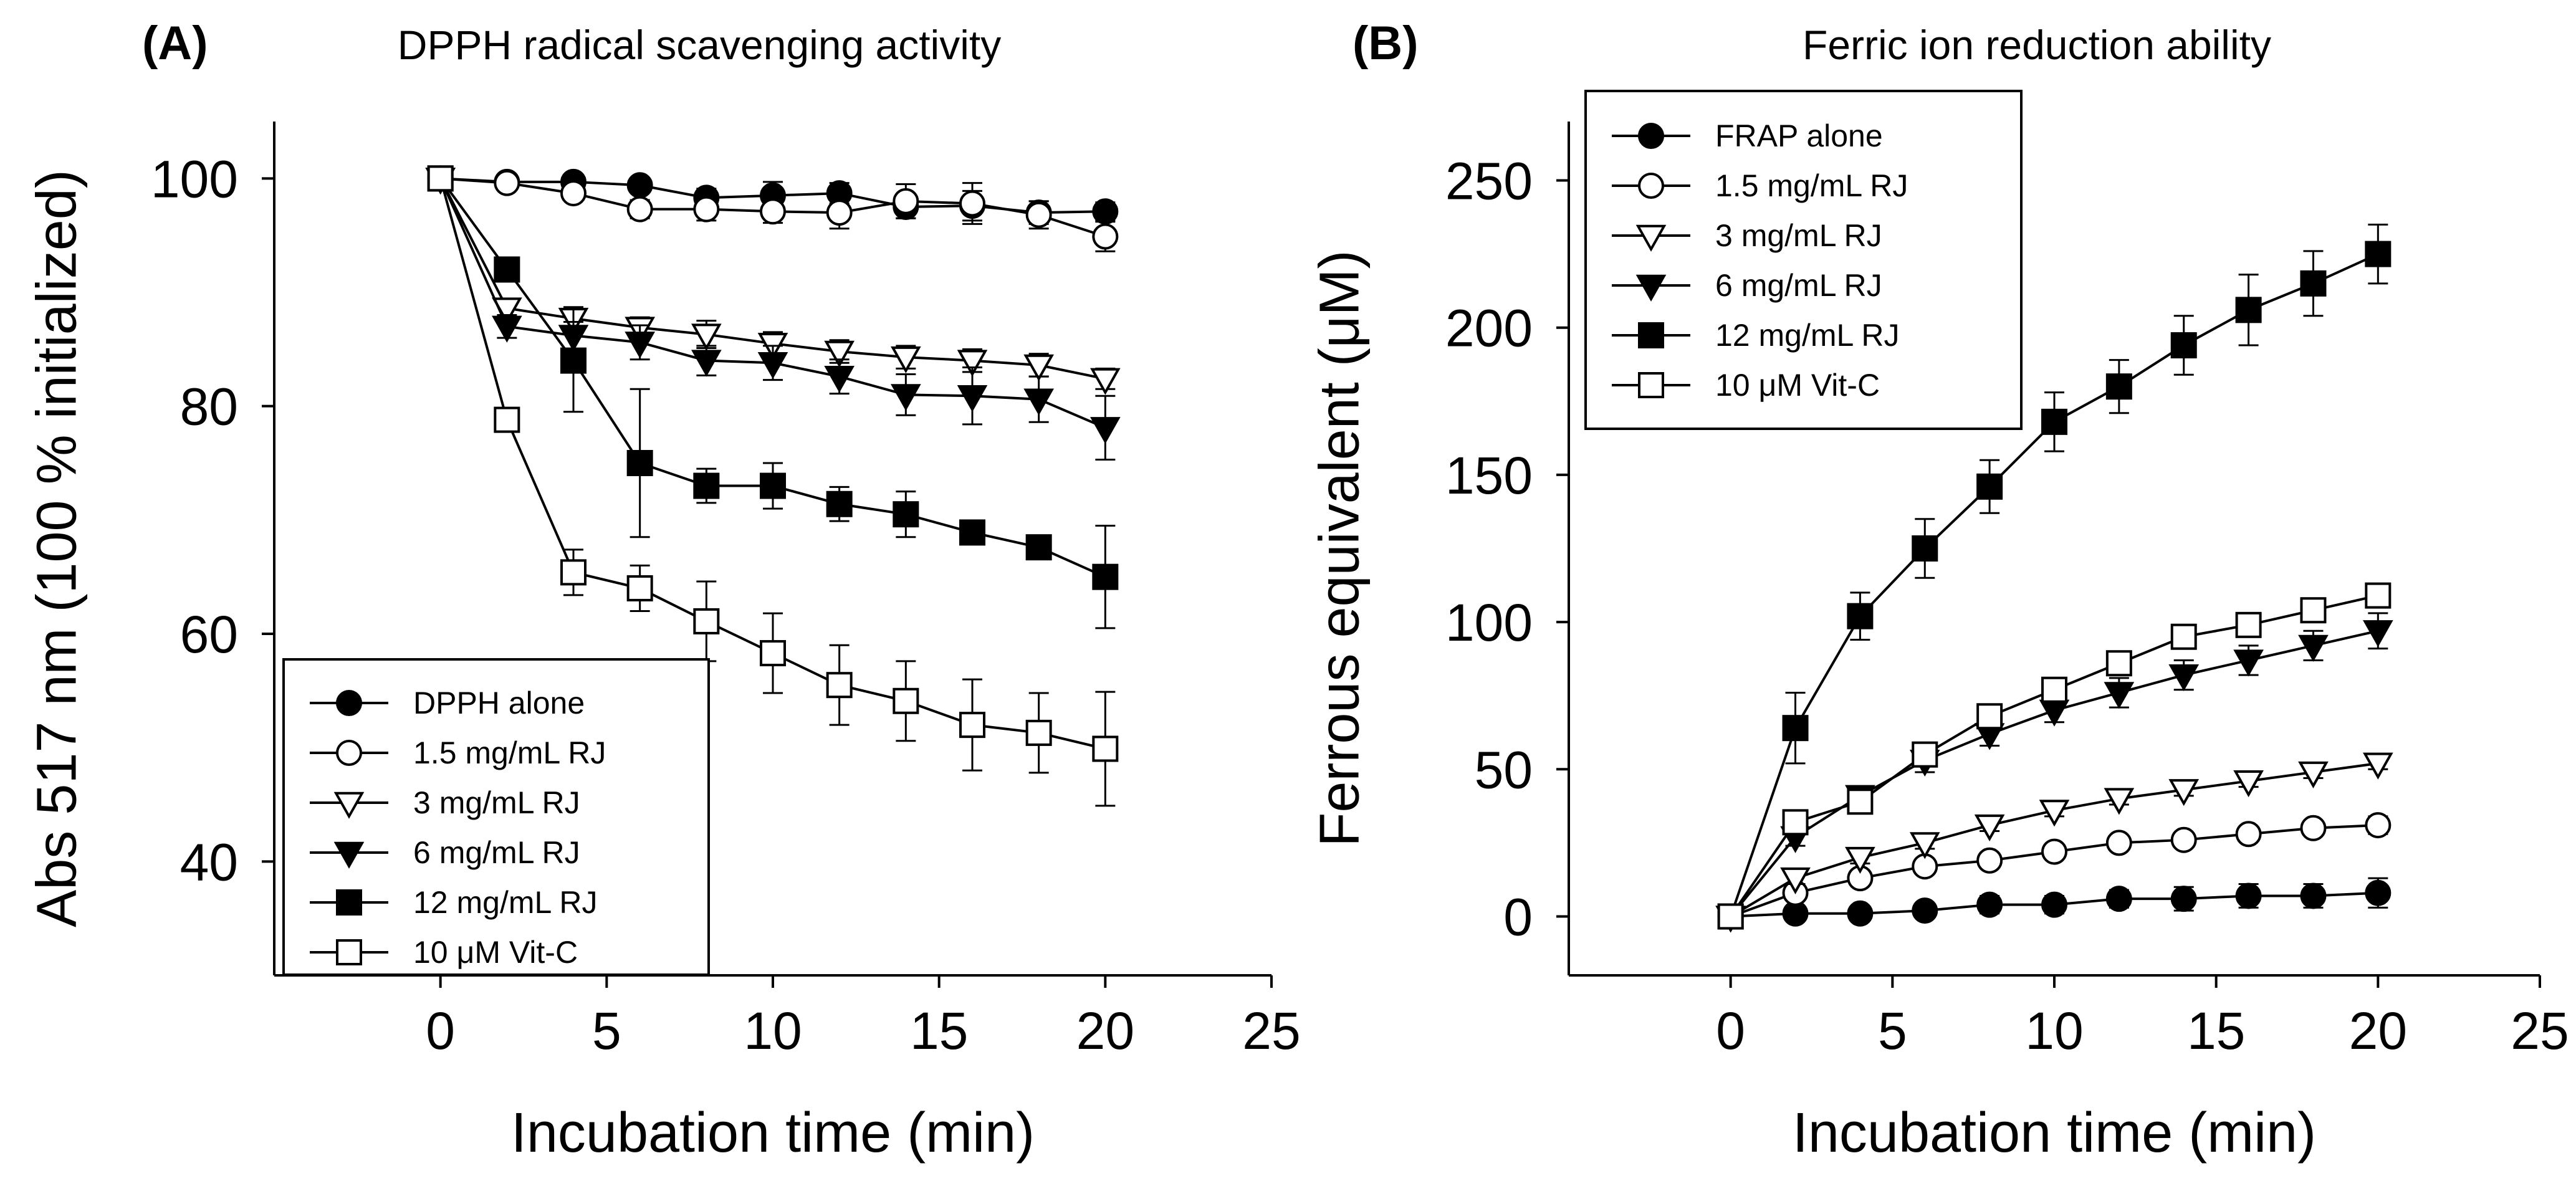 The height and width of the screenshot is (1186, 2576). I want to click on x-tick-label: 15, so click(939, 1031).